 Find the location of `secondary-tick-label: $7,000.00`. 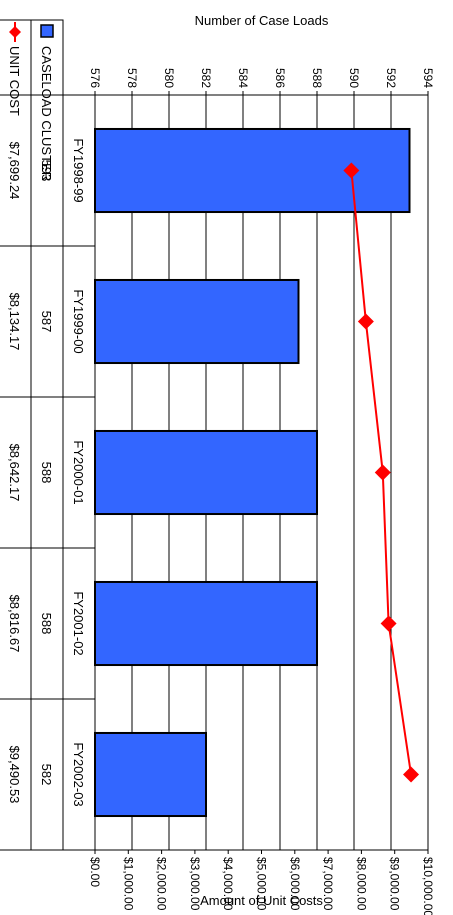

secondary-tick-label: $7,000.00 is located at coordinates (328, 884).